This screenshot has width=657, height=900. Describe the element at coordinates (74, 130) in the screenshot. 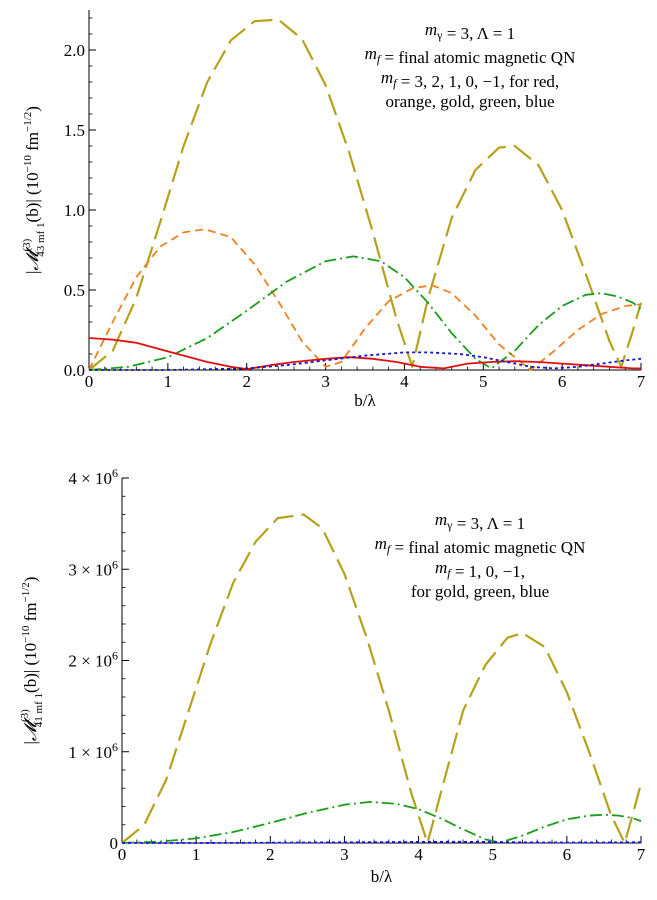

I see `y-tick-label: 1.5` at that location.